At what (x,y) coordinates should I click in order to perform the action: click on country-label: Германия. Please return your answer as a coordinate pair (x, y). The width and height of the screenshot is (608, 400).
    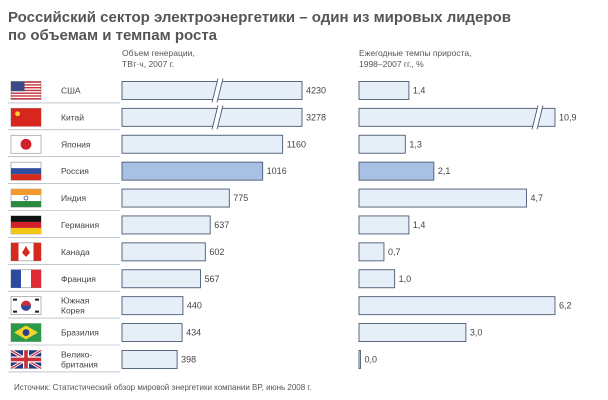
    Looking at the image, I should click on (80, 225).